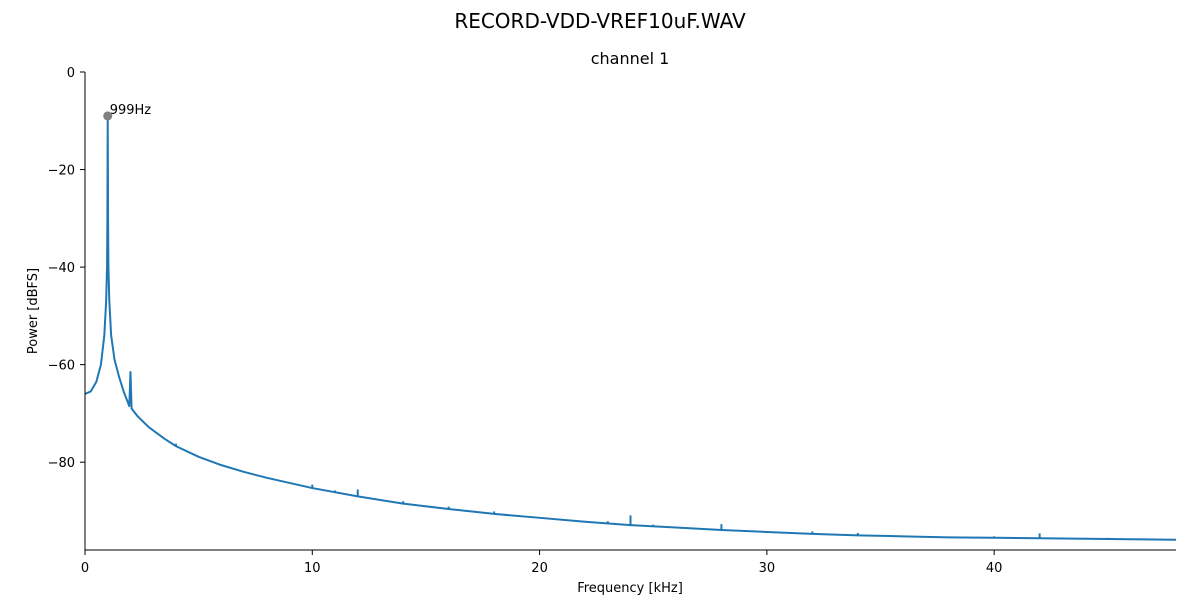 Image resolution: width=1200 pixels, height=600 pixels. I want to click on x-axis-label: Frequency [kHz], so click(630, 588).